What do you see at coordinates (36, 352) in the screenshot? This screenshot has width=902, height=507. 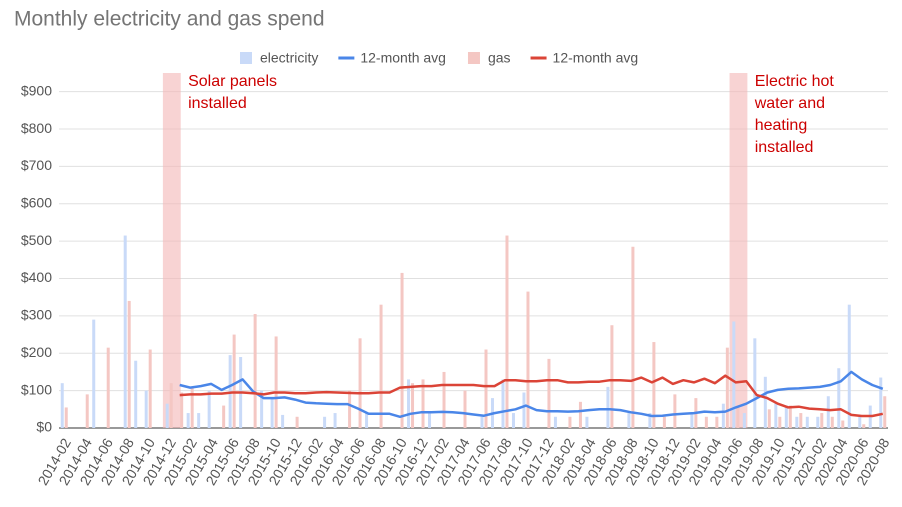 I see `y-tick-label: $200` at bounding box center [36, 352].